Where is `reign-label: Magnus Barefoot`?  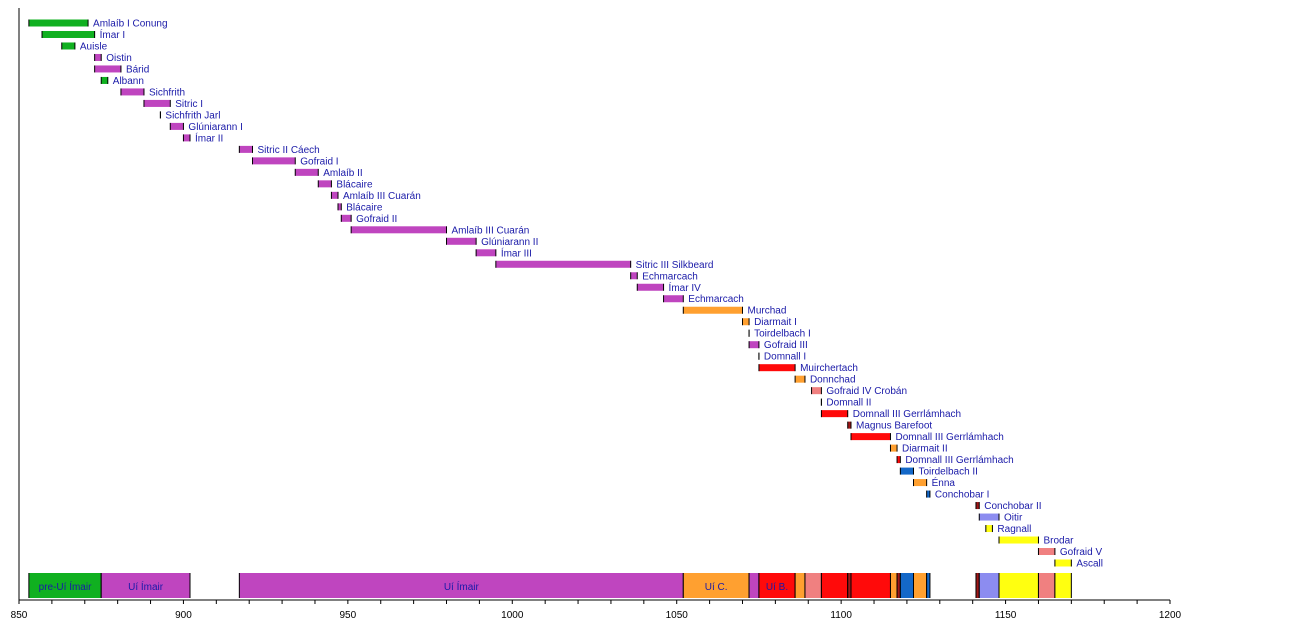
reign-label: Magnus Barefoot is located at coordinates (894, 426).